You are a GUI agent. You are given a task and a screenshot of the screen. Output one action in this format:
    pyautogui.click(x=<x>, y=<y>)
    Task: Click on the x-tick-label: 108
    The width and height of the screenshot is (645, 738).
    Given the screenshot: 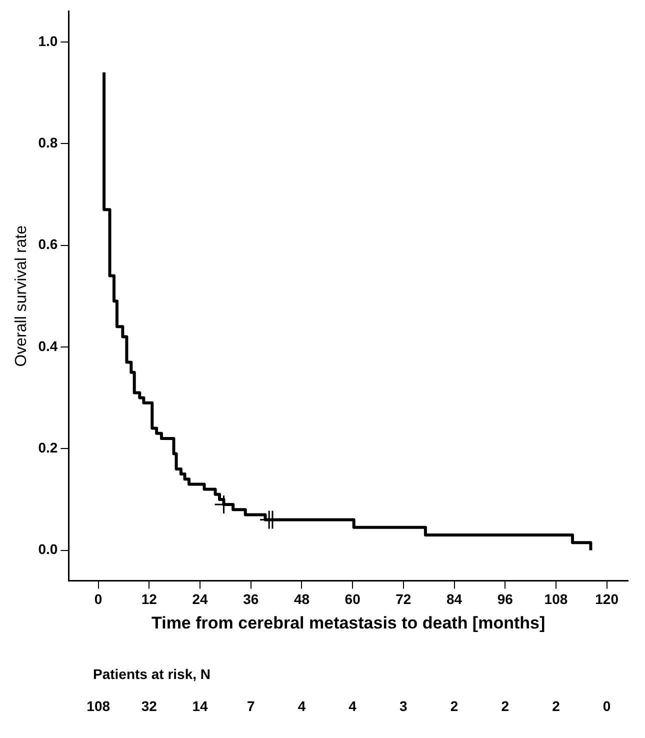 What is the action you would take?
    pyautogui.click(x=556, y=599)
    